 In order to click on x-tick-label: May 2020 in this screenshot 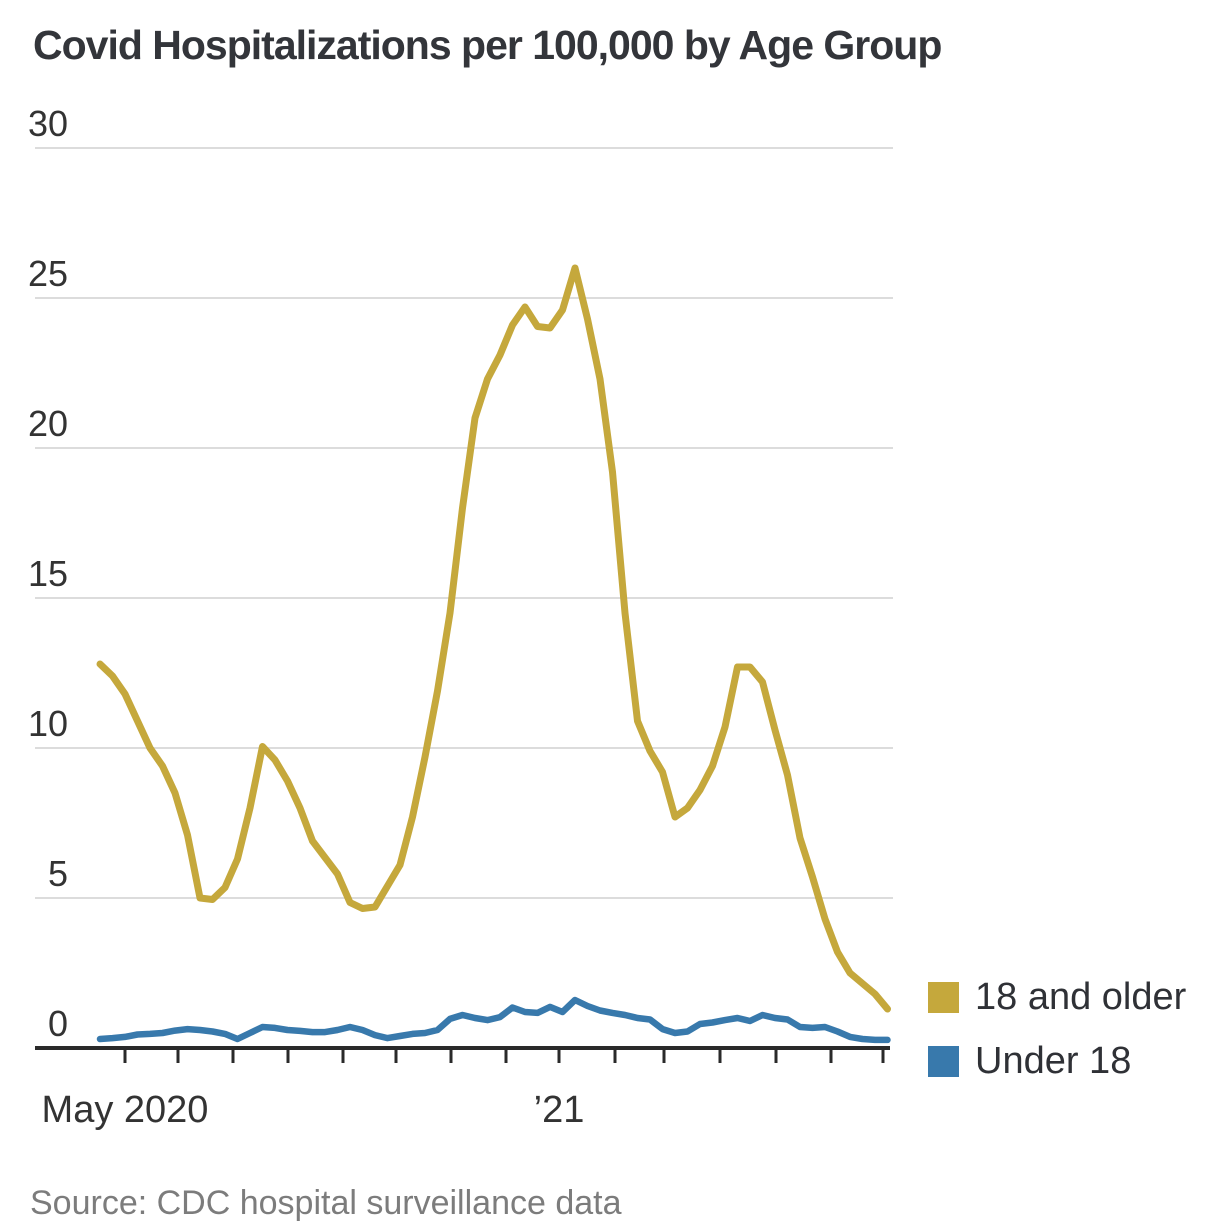, I will do `click(125, 1110)`.